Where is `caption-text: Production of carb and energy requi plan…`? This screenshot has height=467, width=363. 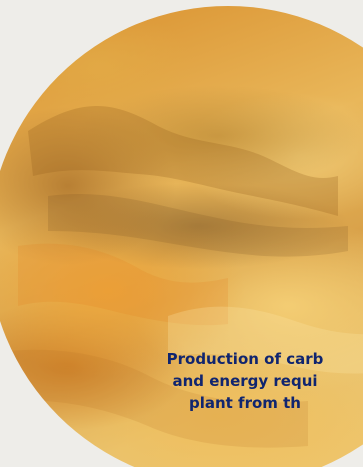
caption-text: Production of carb and energy requi plan… is located at coordinates (231, 381).